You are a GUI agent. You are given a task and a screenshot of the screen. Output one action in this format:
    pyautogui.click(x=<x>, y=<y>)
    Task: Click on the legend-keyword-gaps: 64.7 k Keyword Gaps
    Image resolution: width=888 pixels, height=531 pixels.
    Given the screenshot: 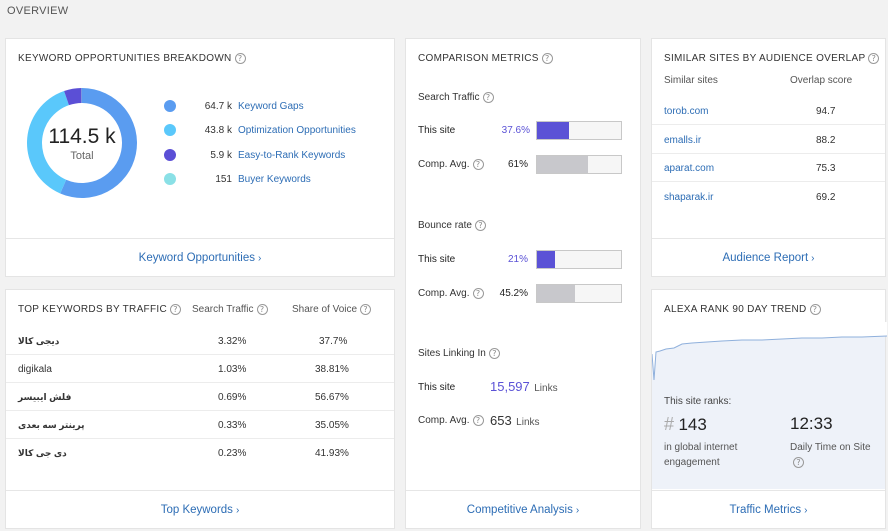 What is the action you would take?
    pyautogui.click(x=234, y=106)
    